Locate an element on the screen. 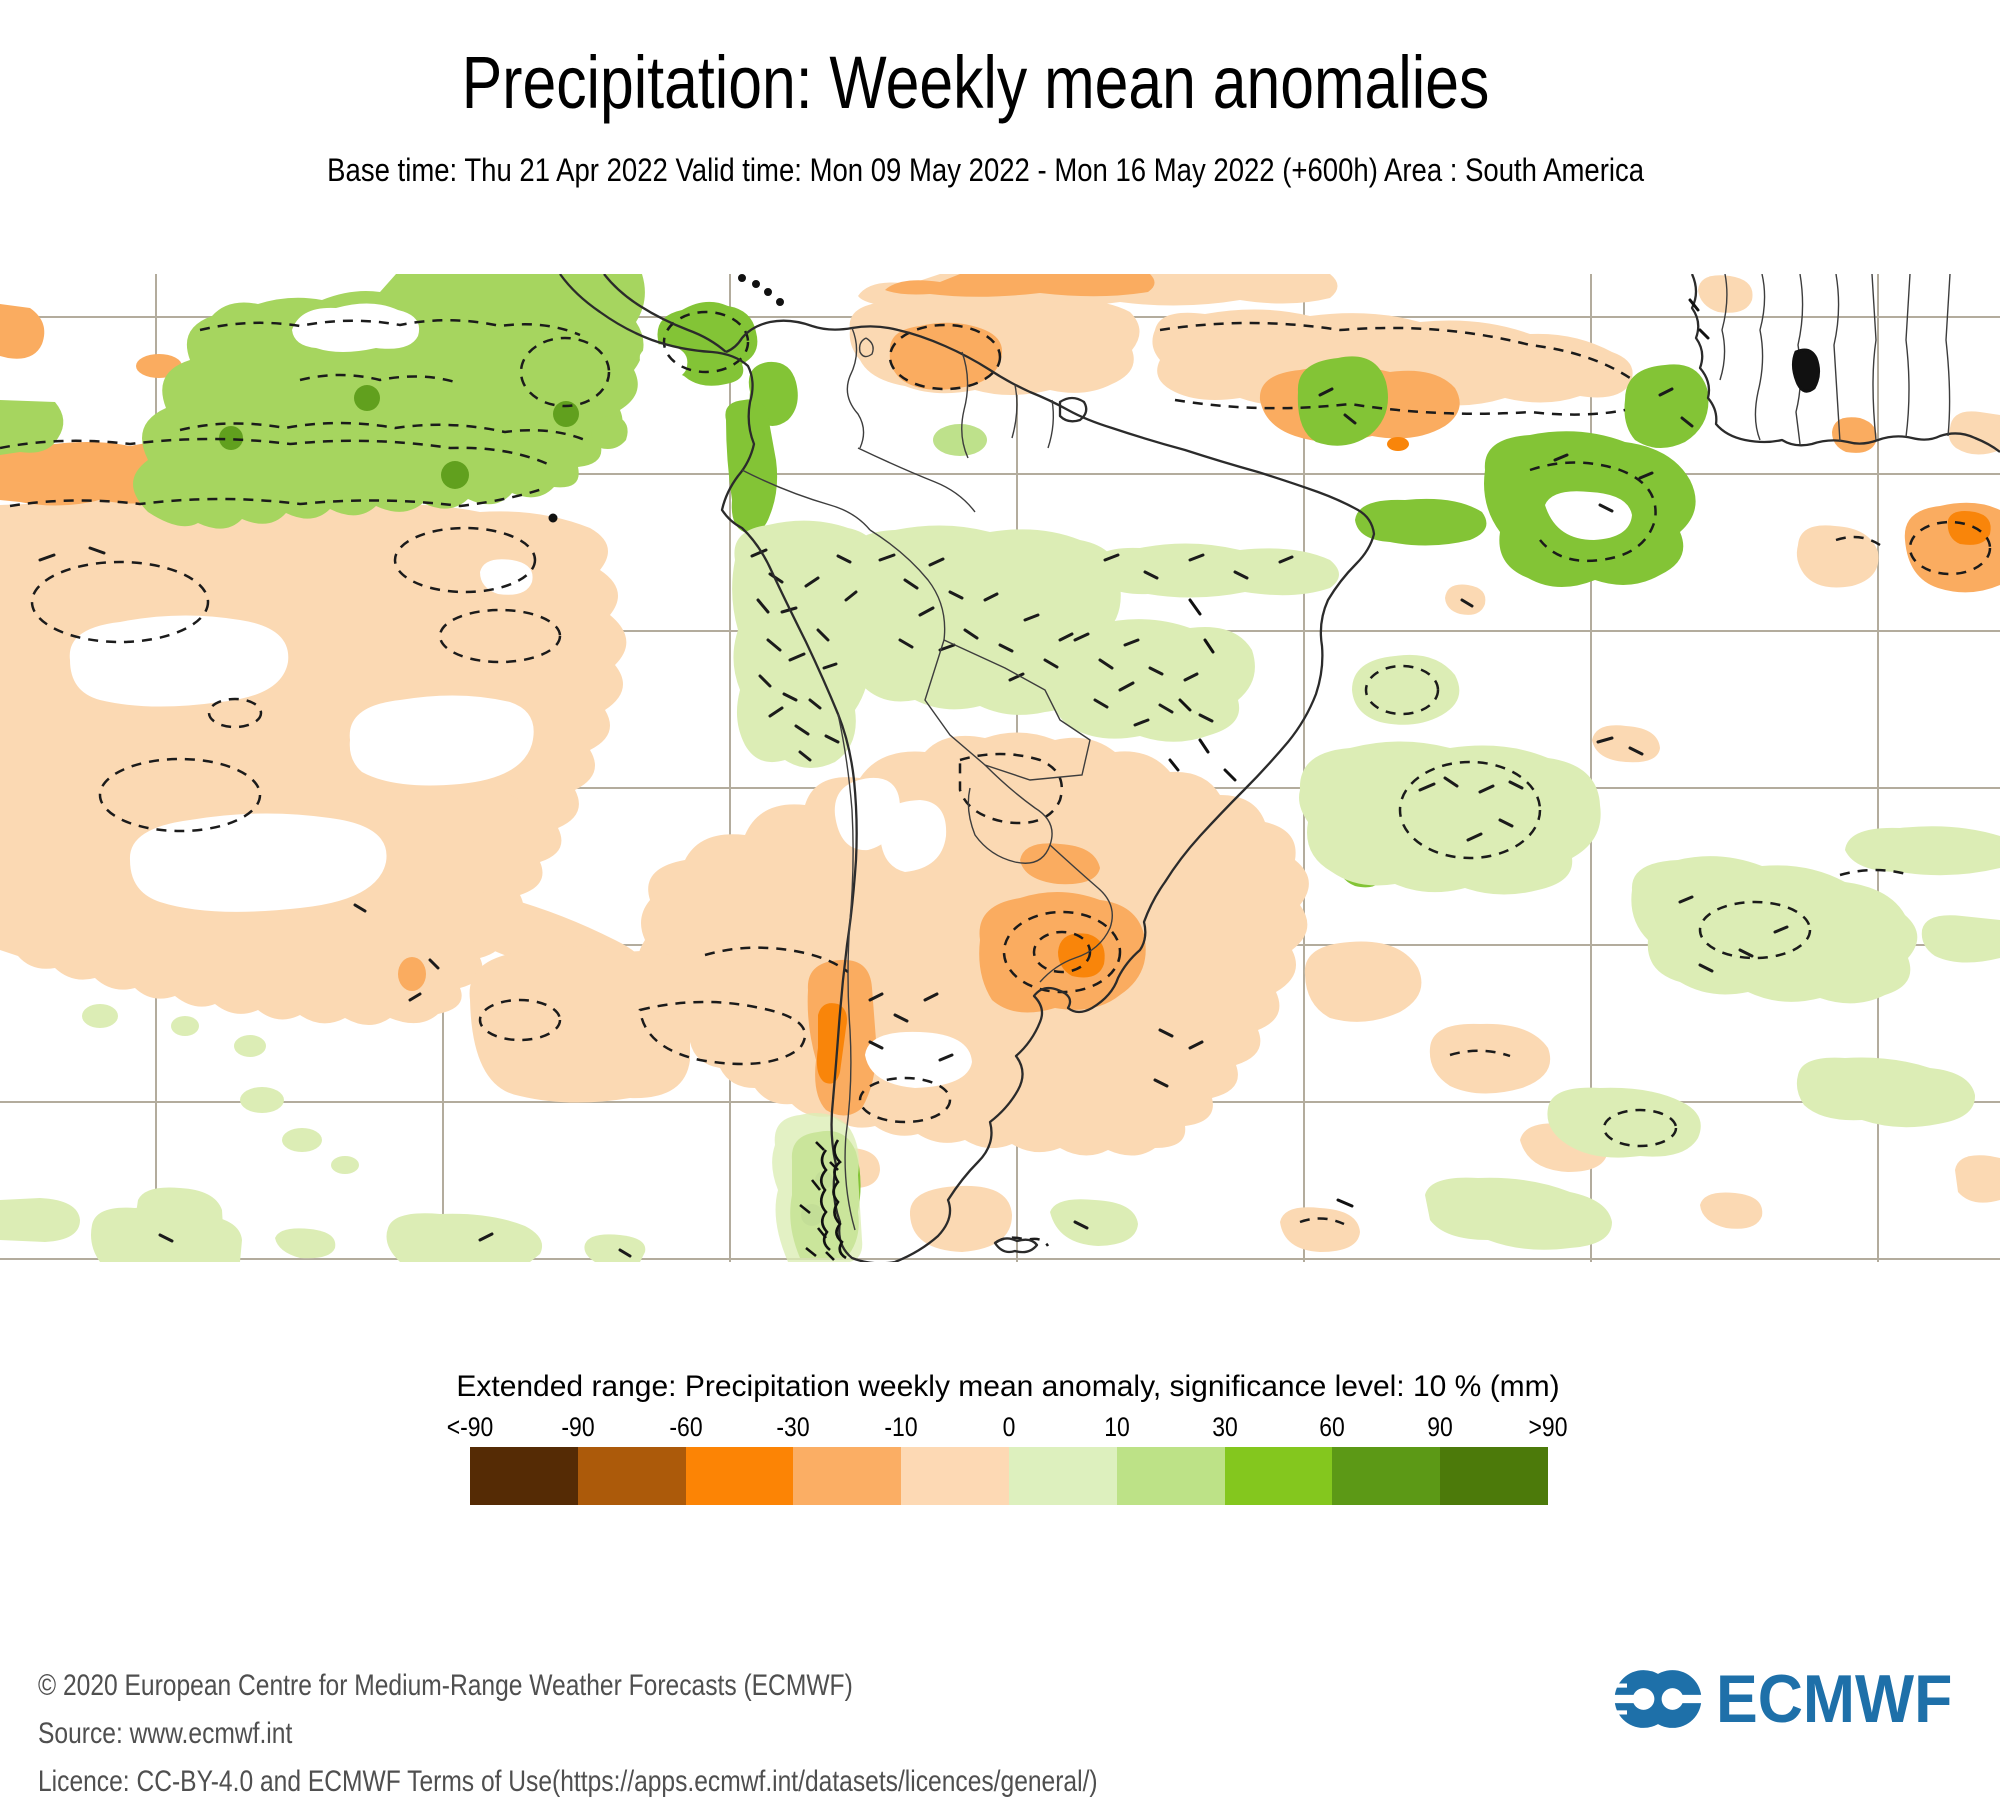  legend-colorbar is located at coordinates (1009, 1476).